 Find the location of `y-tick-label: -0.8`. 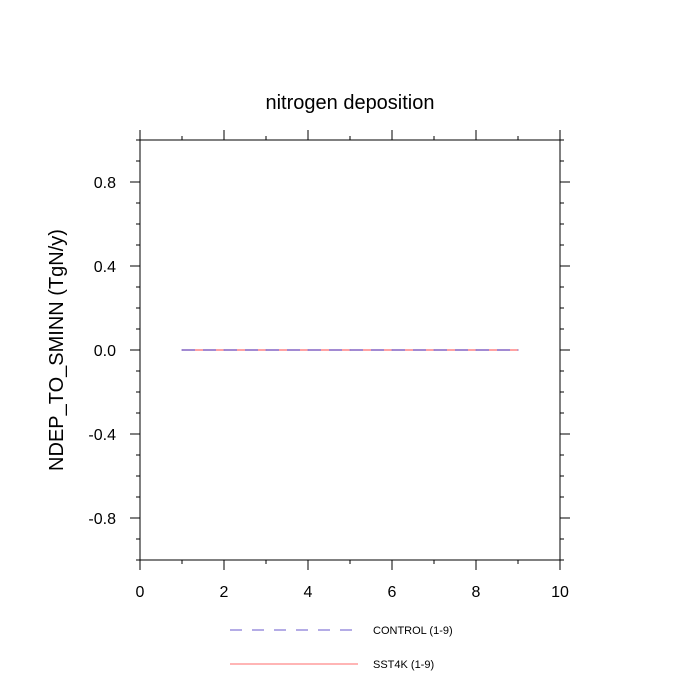

y-tick-label: -0.8 is located at coordinates (102, 519).